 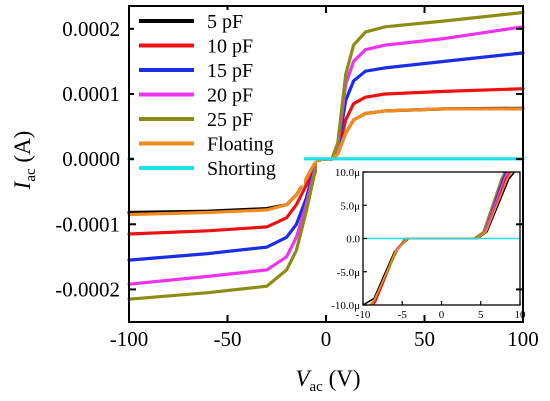 I want to click on legend-label-15-pf: 15 pF, so click(x=230, y=71).